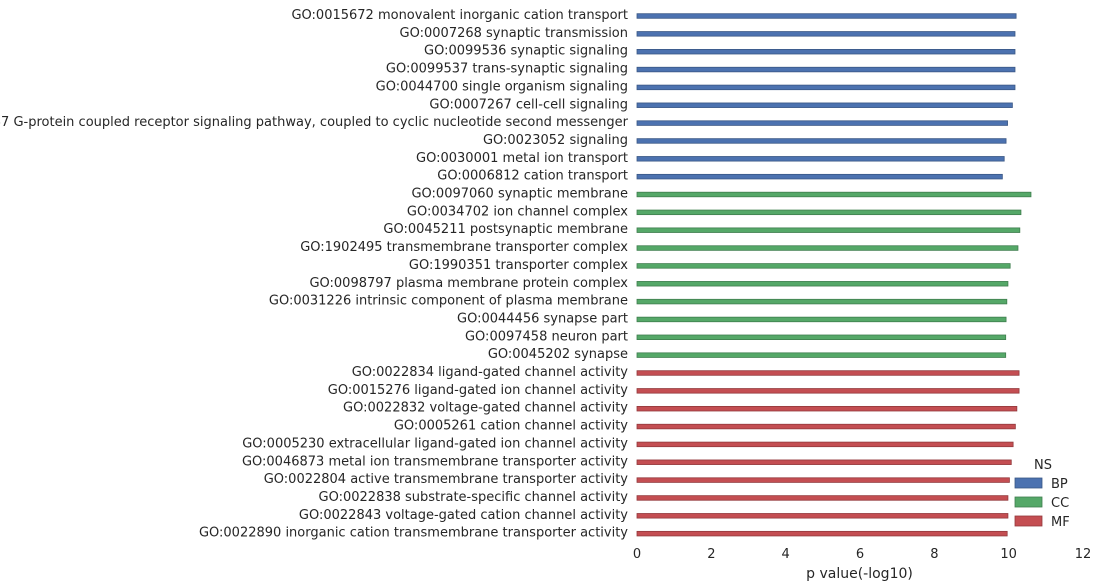 Image resolution: width=1097 pixels, height=587 pixels. Describe the element at coordinates (511, 426) in the screenshot. I see `category-label: GO:0005261 cation channel activity` at that location.